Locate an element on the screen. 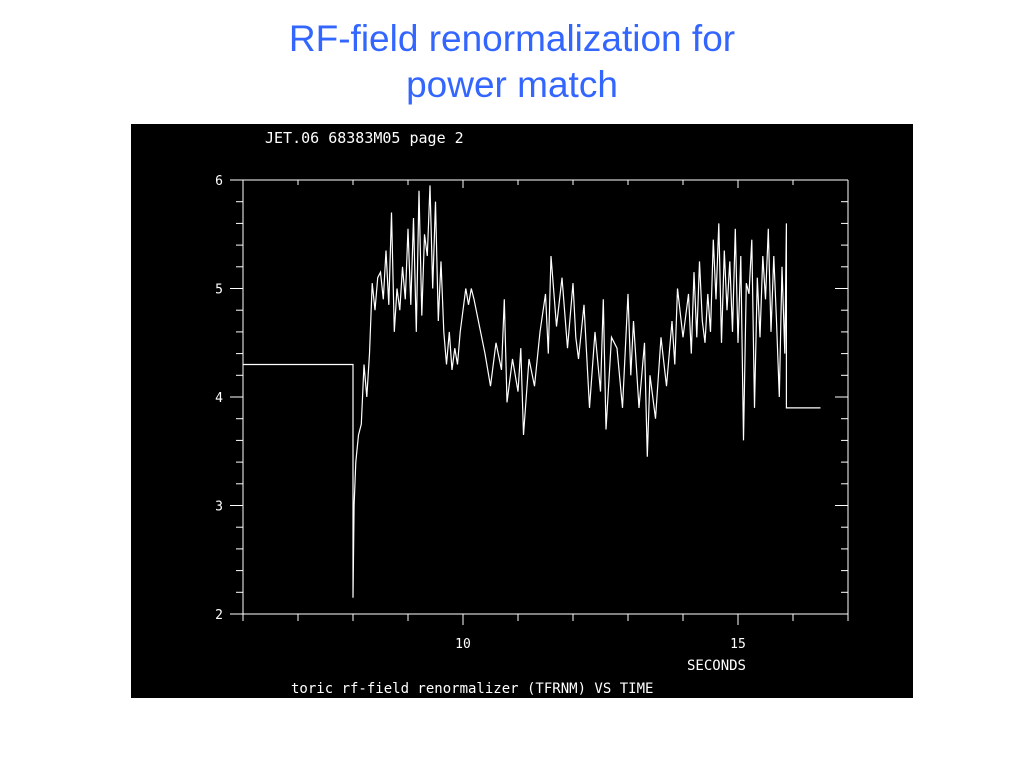  slide-title: RF-field renormalization for power match is located at coordinates (512, 62).